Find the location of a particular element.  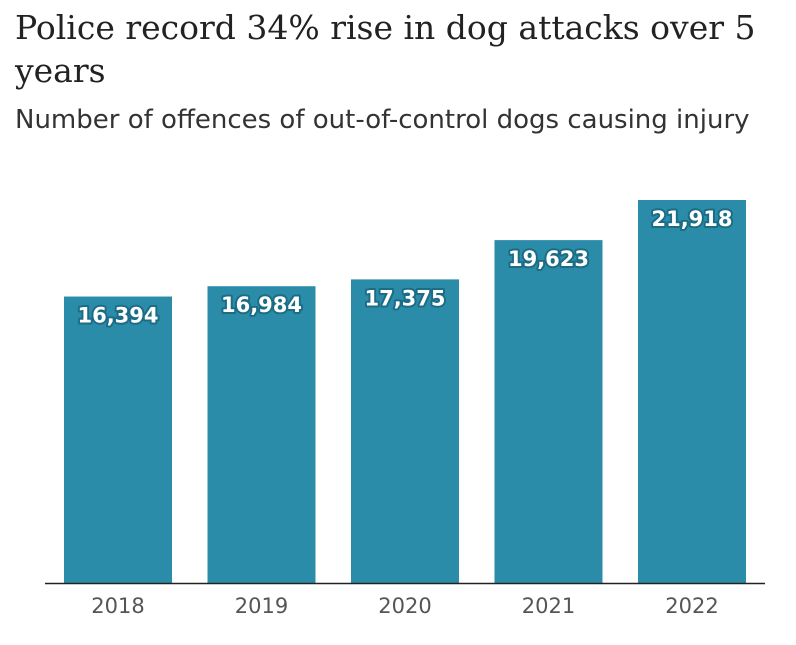

bar-2020 is located at coordinates (405, 431).